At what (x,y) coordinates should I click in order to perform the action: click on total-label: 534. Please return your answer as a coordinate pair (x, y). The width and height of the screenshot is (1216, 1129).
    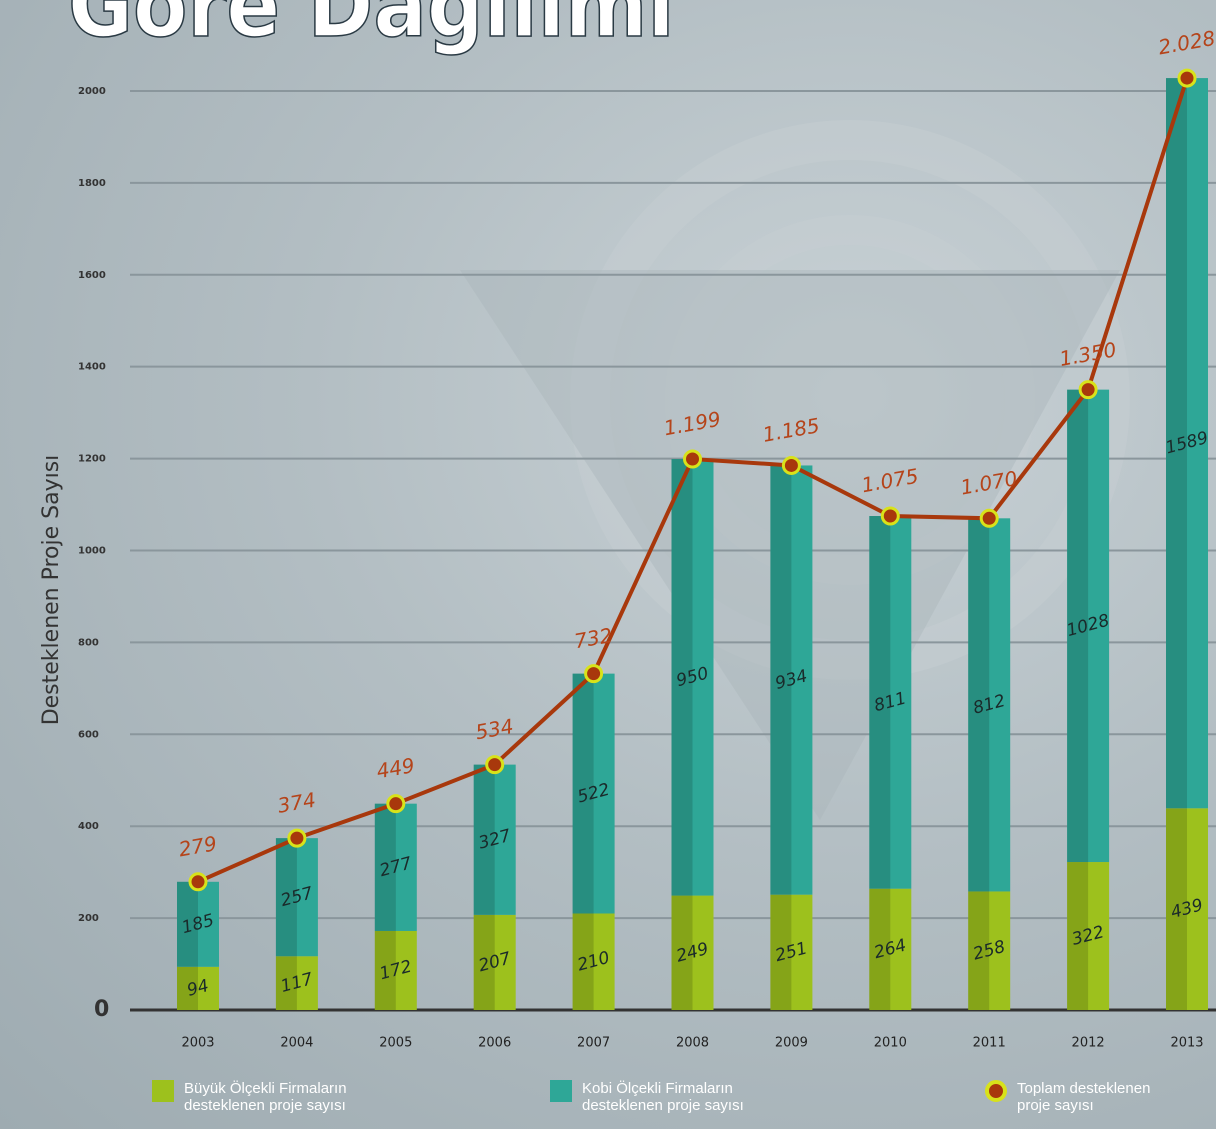
    Looking at the image, I should click on (495, 729).